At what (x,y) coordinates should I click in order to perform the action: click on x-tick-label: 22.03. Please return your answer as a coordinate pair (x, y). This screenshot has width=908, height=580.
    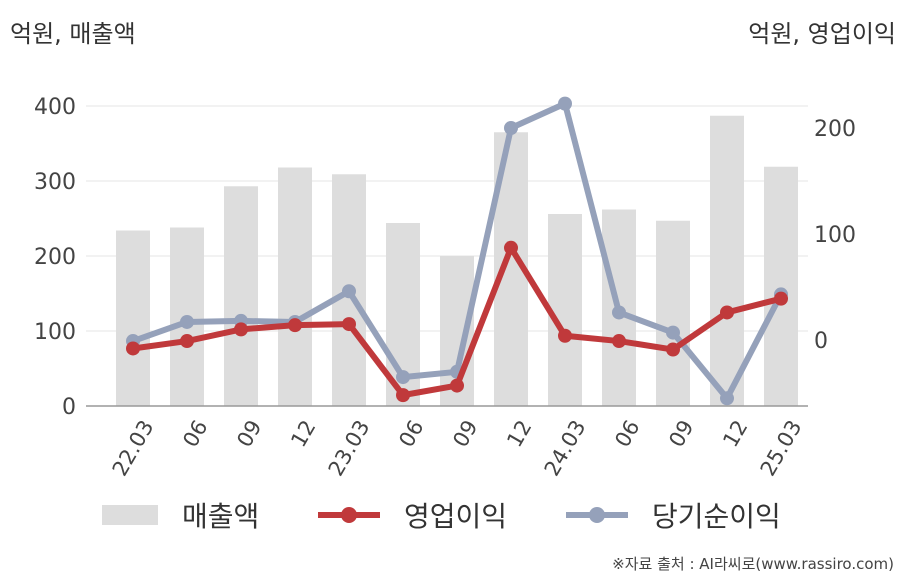
    Looking at the image, I should click on (133, 448).